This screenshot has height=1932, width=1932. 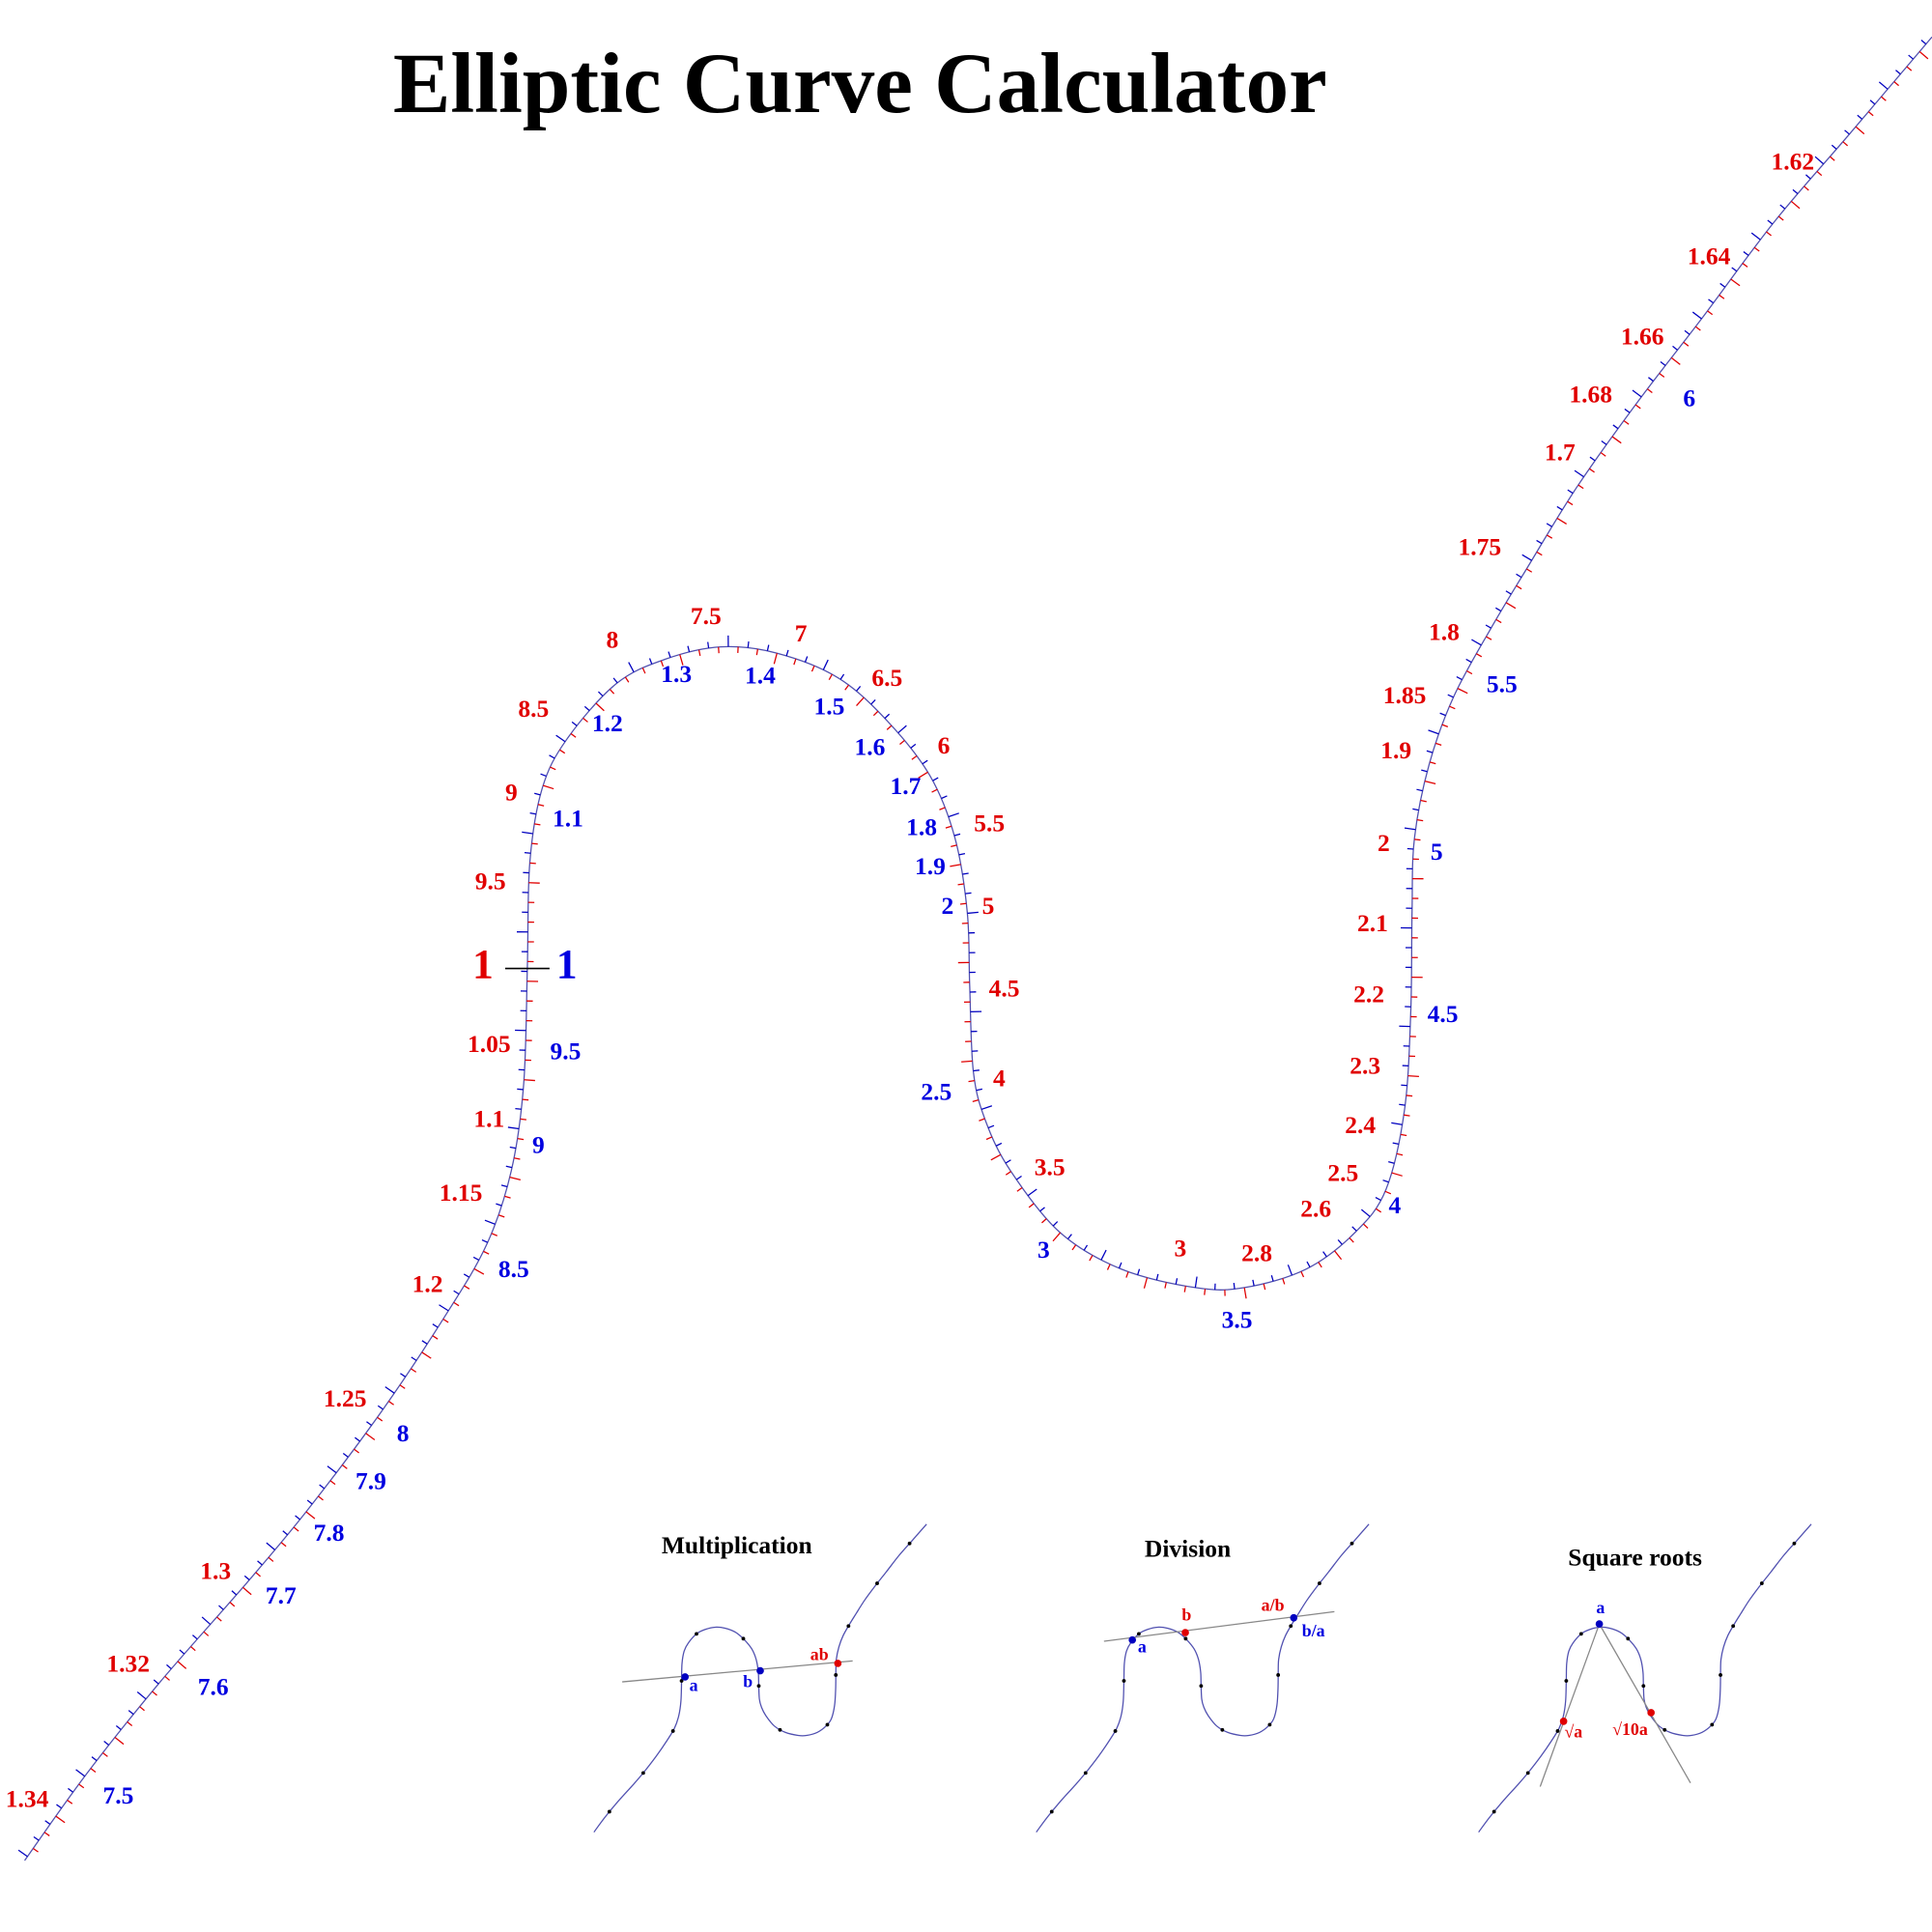 I want to click on red-label: 2.5, so click(x=1342, y=1173).